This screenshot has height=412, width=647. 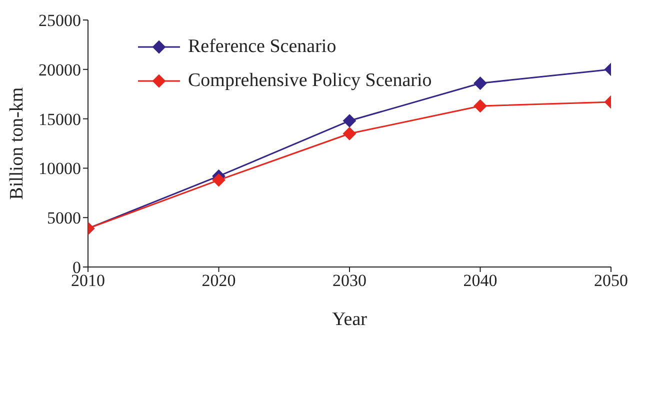 I want to click on x-tick-label: 2050, so click(x=611, y=280).